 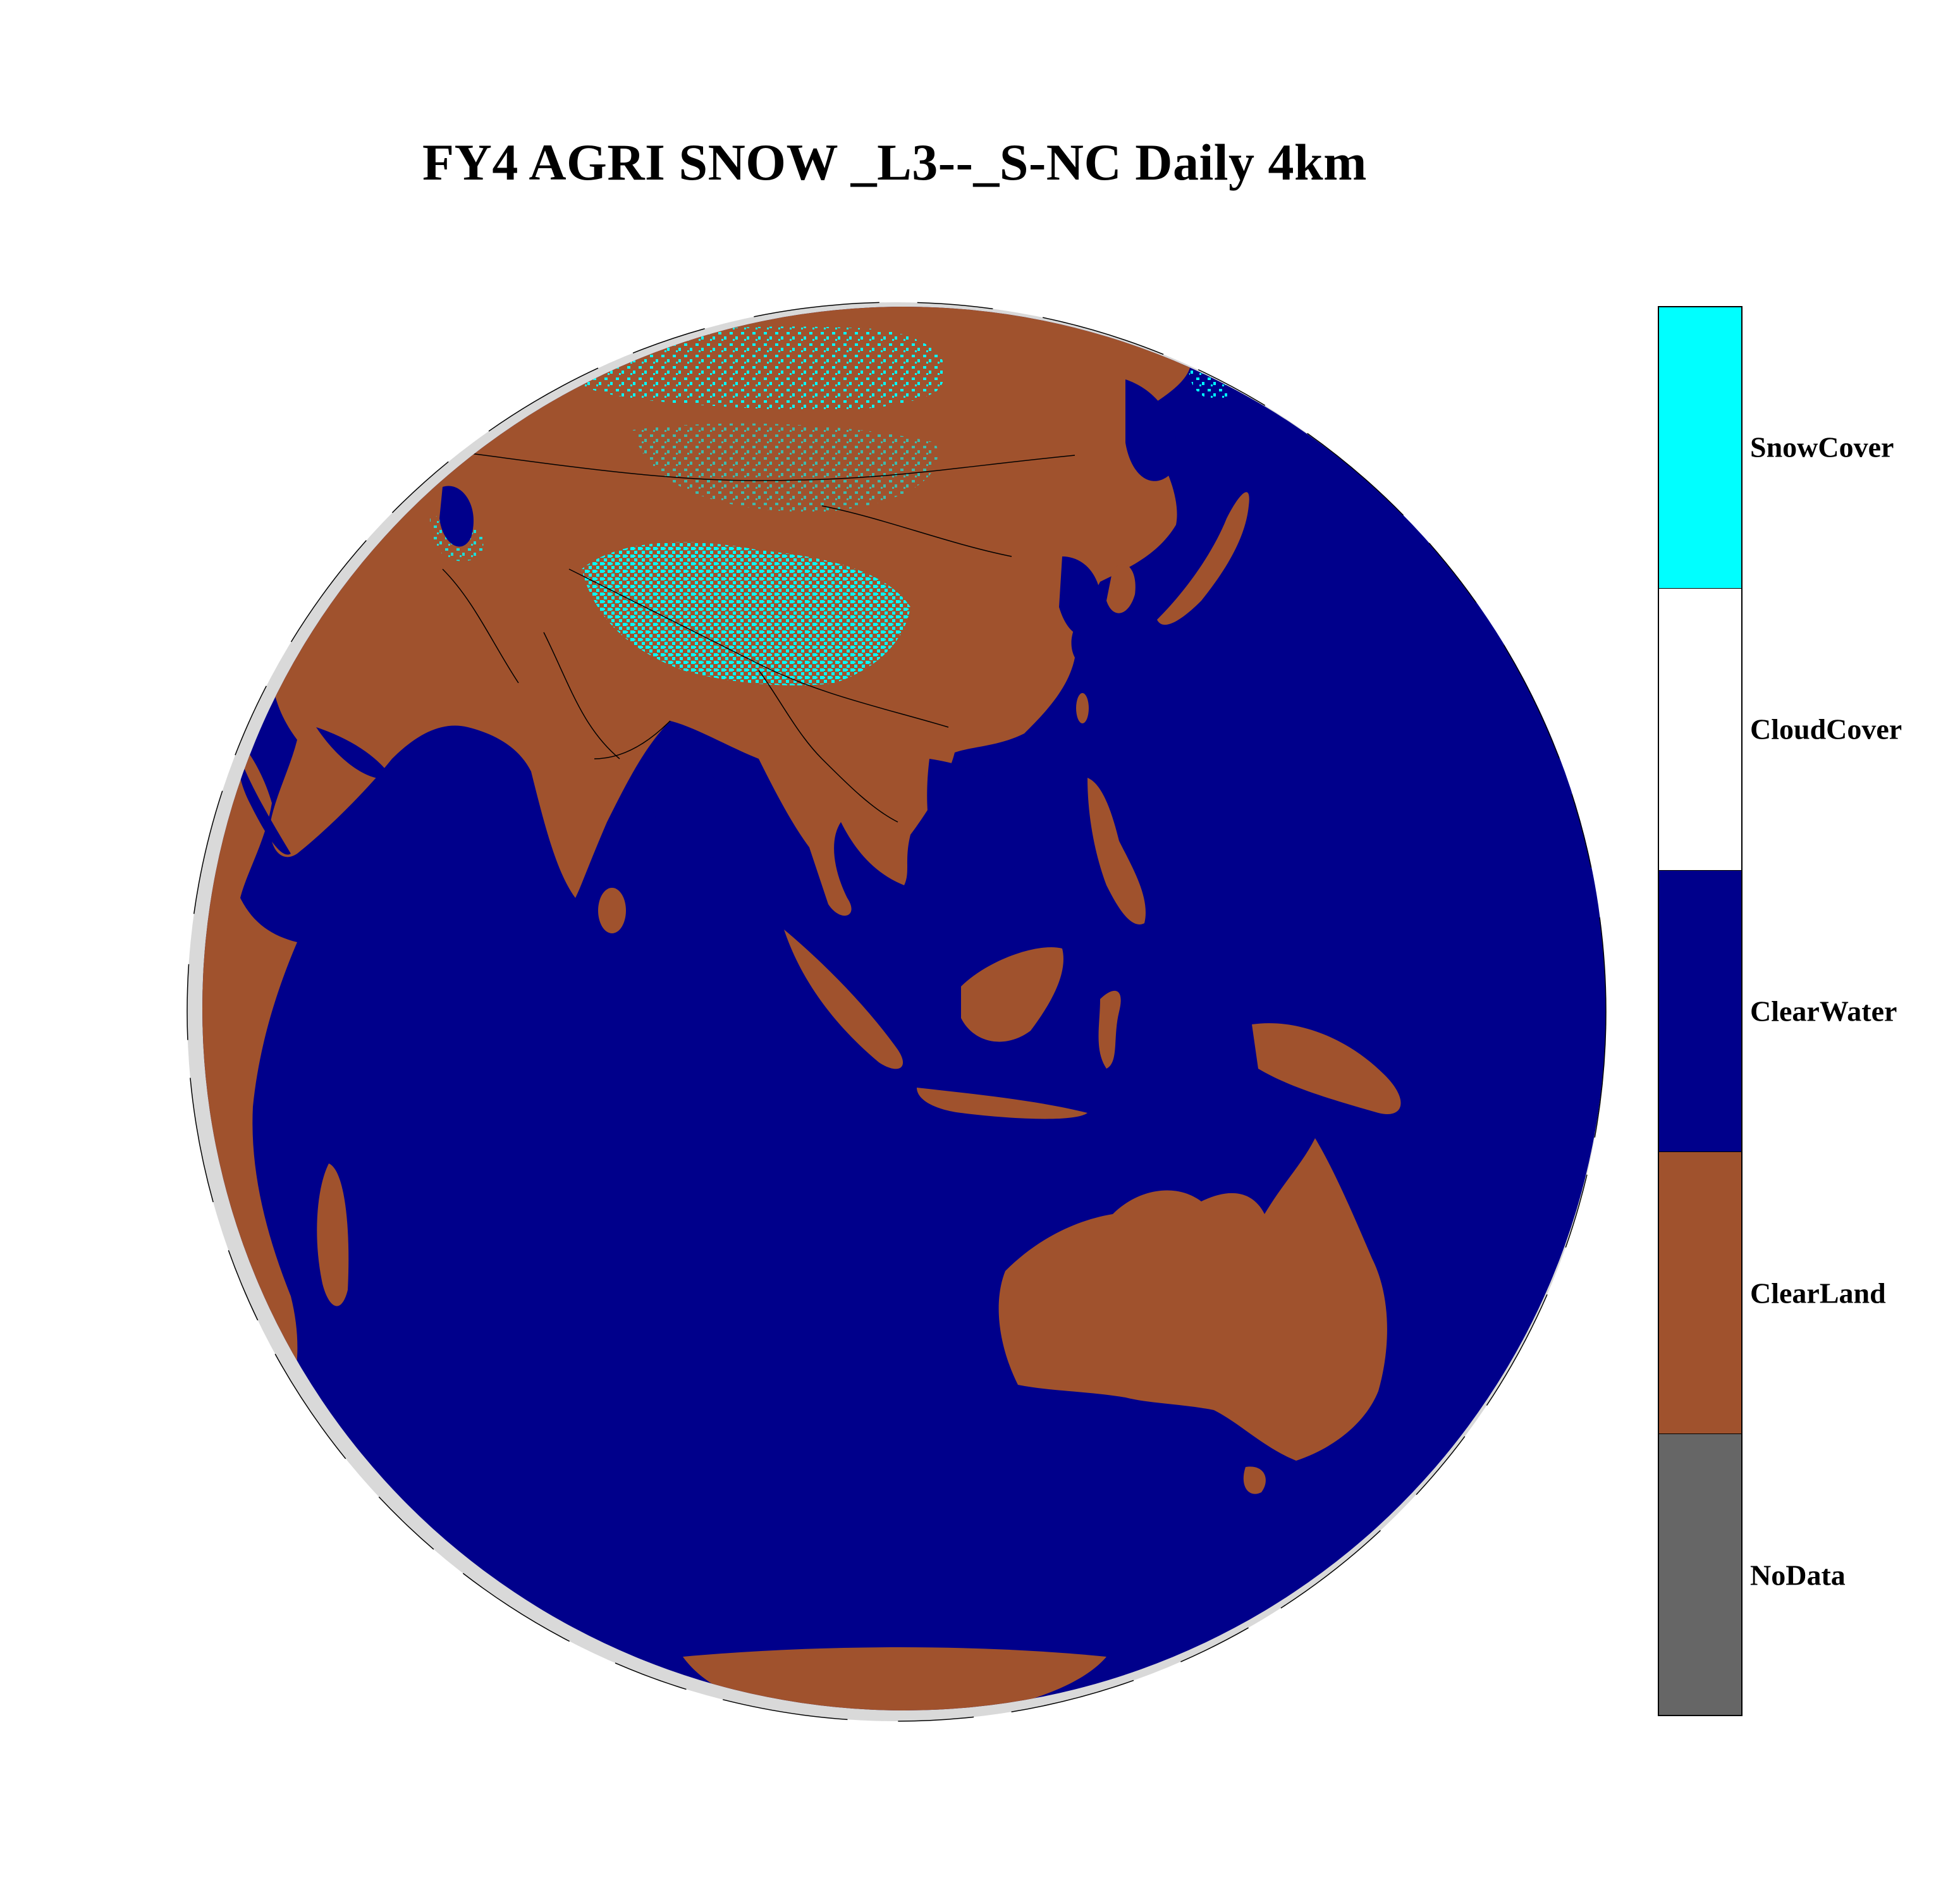 What do you see at coordinates (612, 910) in the screenshot?
I see `land-sri-lanka` at bounding box center [612, 910].